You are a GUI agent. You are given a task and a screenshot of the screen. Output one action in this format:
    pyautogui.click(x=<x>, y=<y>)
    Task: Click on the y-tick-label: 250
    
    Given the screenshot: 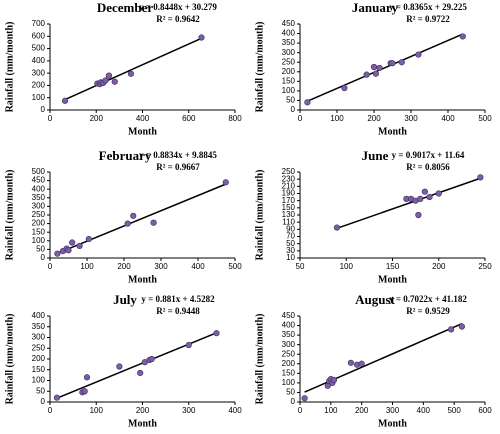 What is the action you would take?
    pyautogui.click(x=289, y=61)
    